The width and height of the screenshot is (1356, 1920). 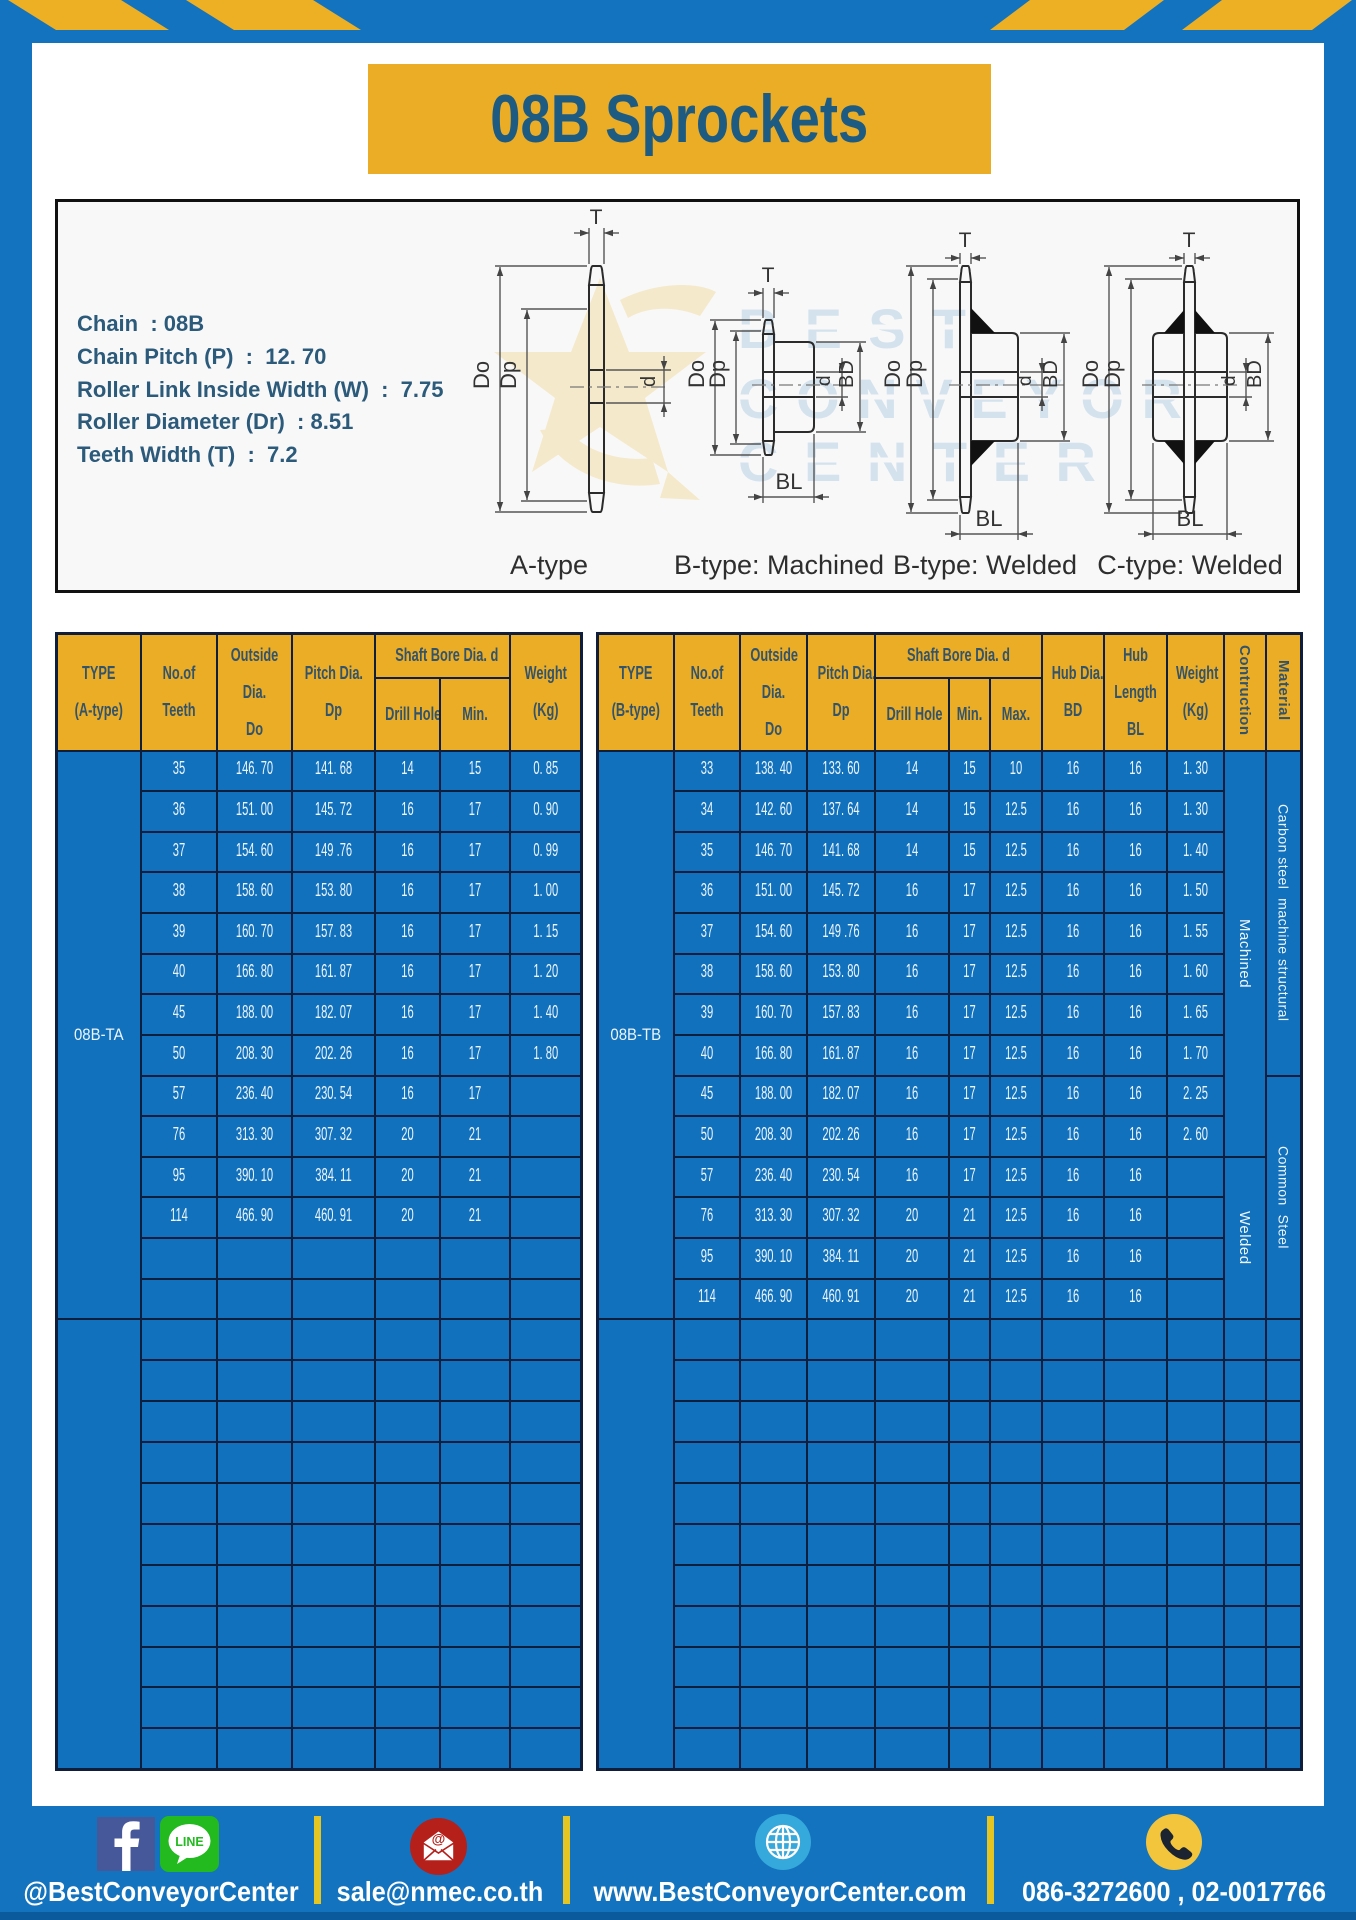 What do you see at coordinates (779, 565) in the screenshot?
I see `svg-text: B-type: Machined` at bounding box center [779, 565].